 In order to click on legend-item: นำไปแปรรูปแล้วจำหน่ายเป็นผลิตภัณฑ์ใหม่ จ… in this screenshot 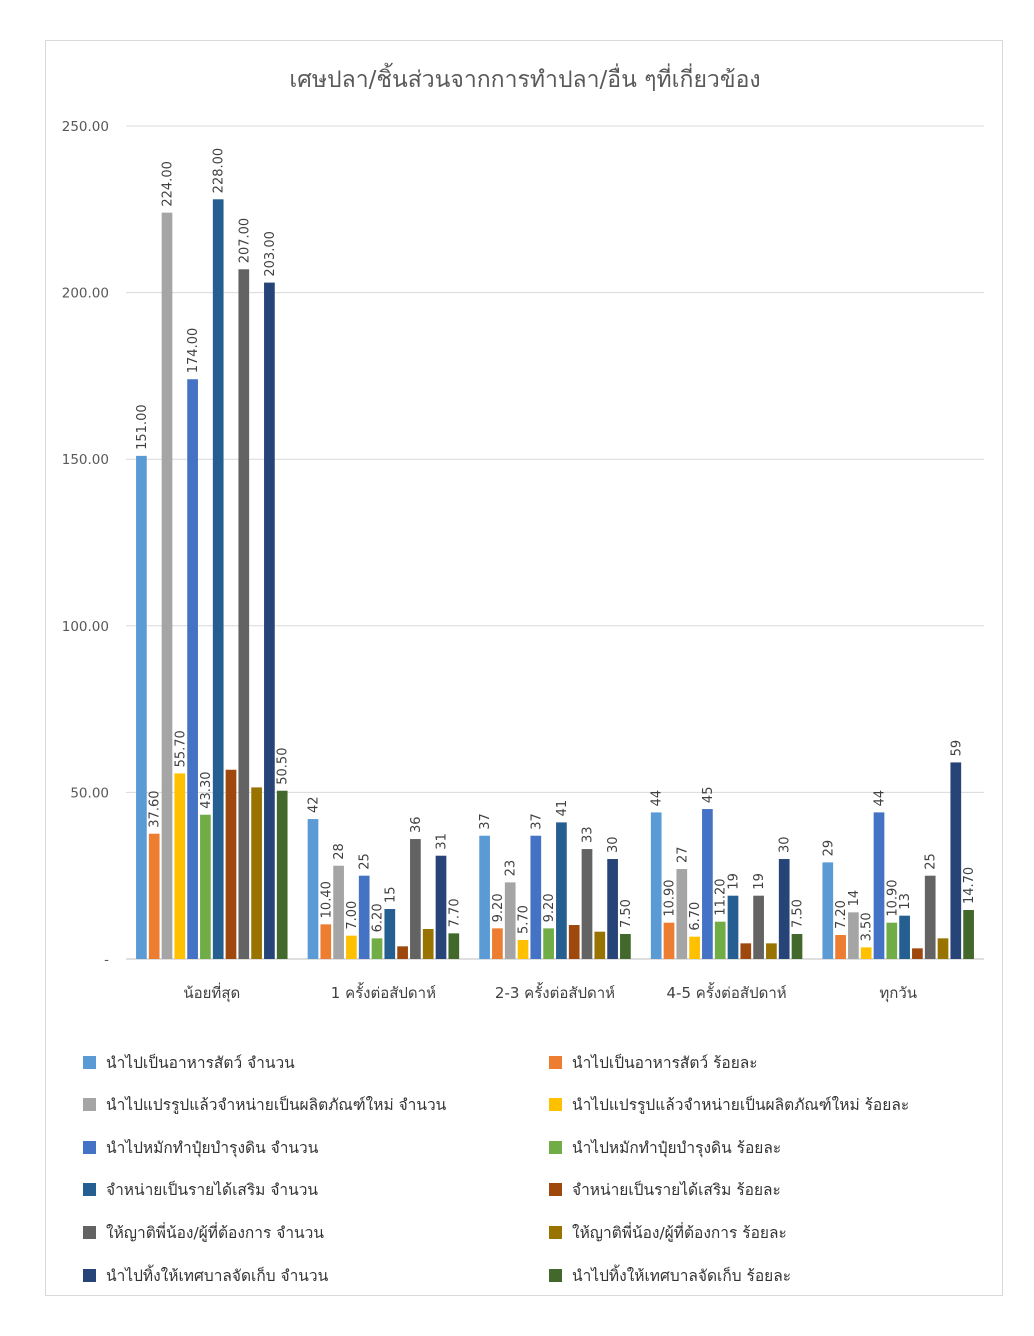, I will do `click(264, 1105)`.